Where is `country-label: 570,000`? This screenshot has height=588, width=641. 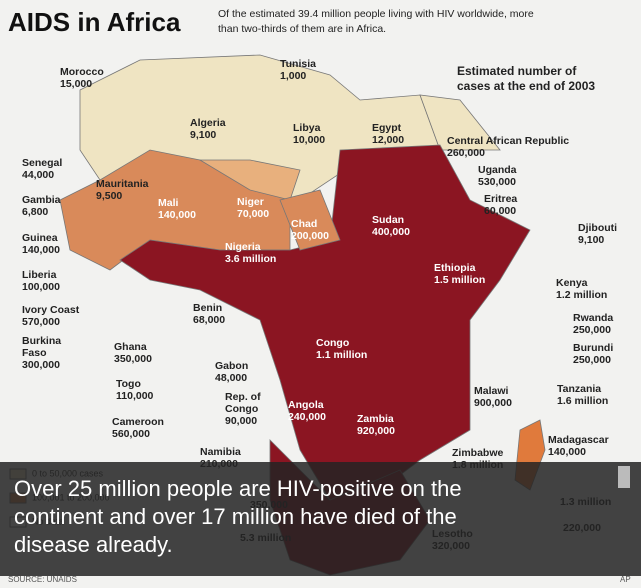 country-label: 570,000 is located at coordinates (41, 322).